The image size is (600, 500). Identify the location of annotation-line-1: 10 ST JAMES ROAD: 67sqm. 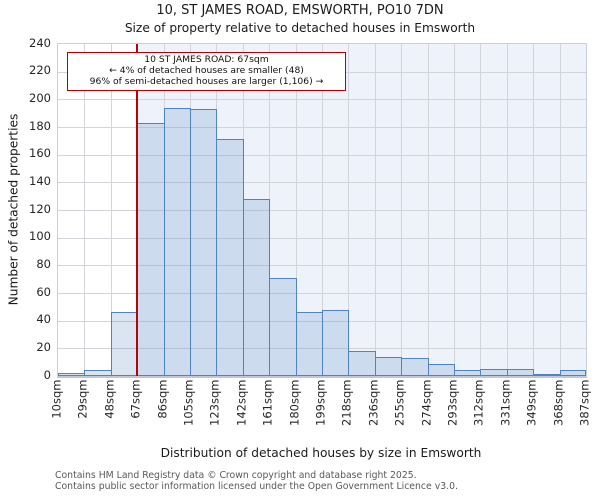
(206, 59).